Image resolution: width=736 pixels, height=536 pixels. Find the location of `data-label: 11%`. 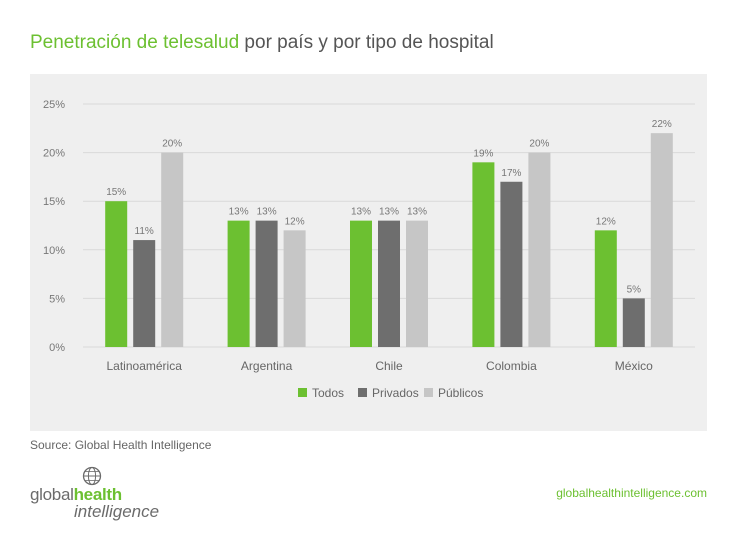

data-label: 11% is located at coordinates (144, 231).